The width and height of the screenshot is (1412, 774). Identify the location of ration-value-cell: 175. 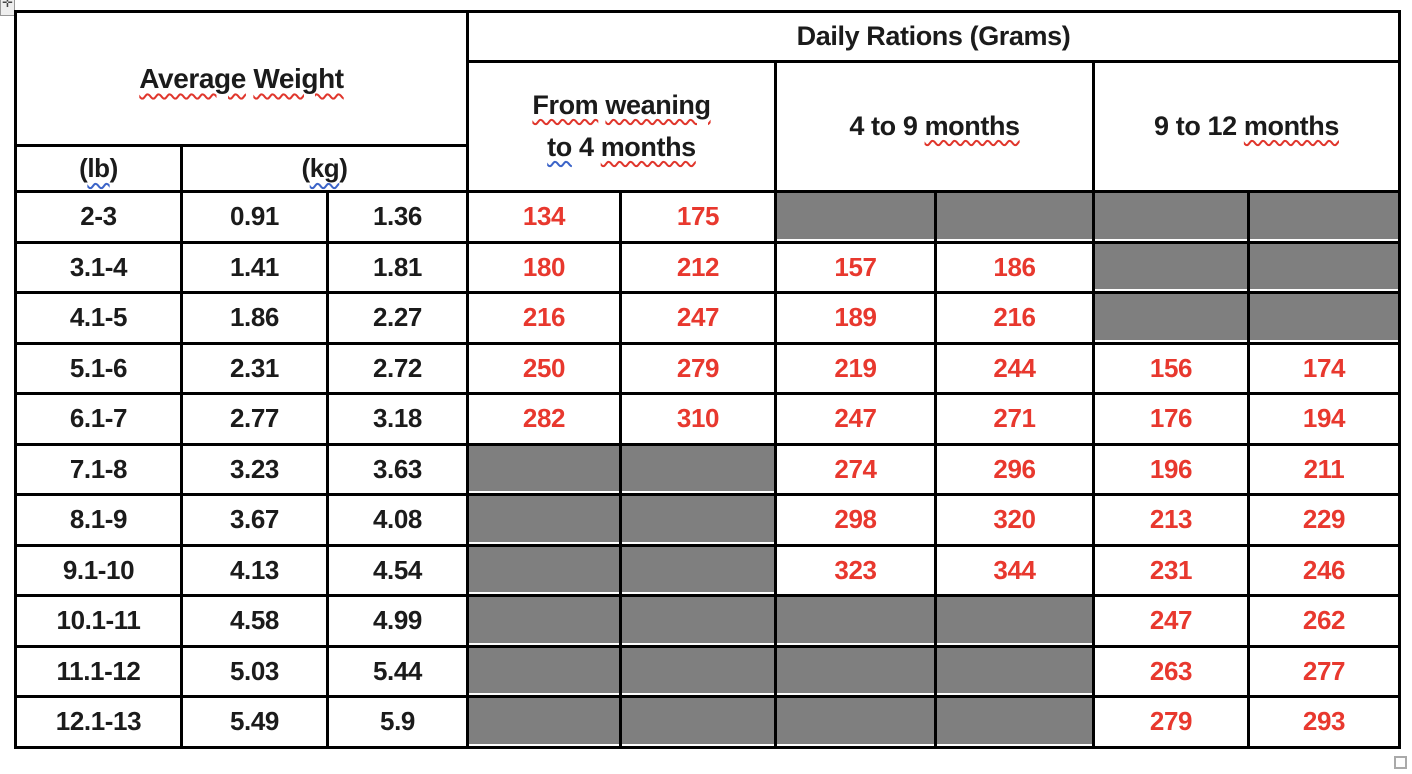
(699, 218).